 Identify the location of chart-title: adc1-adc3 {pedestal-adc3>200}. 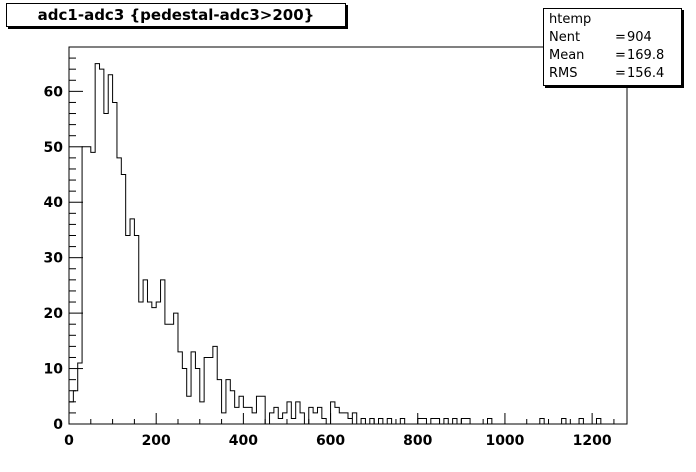
(176, 15).